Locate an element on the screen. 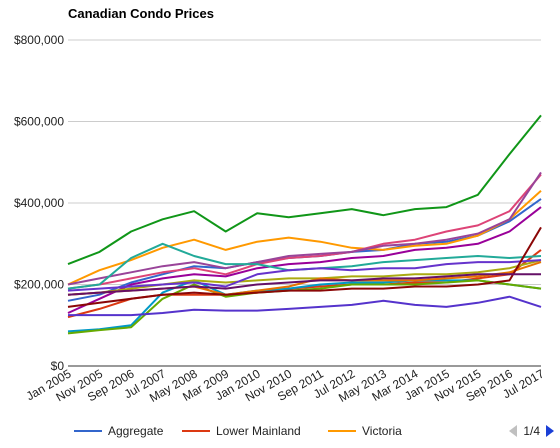  legend-label: Victoria is located at coordinates (382, 431).